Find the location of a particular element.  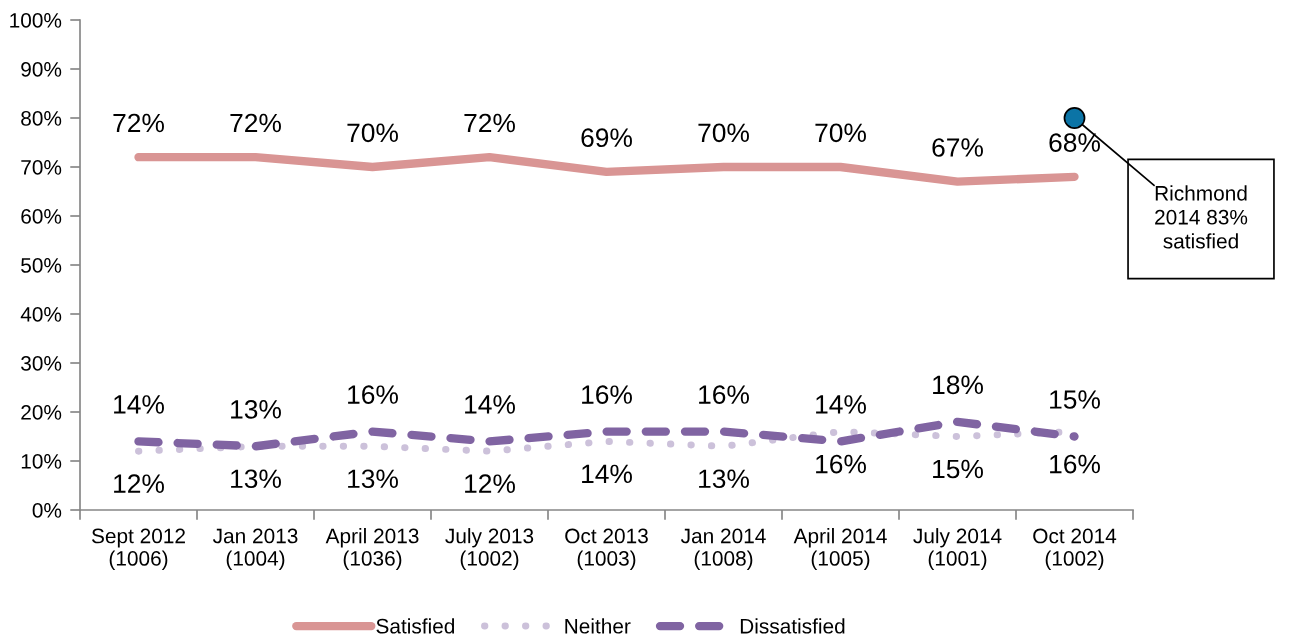

x-tick-label: July 2014 (1001) is located at coordinates (957, 549).